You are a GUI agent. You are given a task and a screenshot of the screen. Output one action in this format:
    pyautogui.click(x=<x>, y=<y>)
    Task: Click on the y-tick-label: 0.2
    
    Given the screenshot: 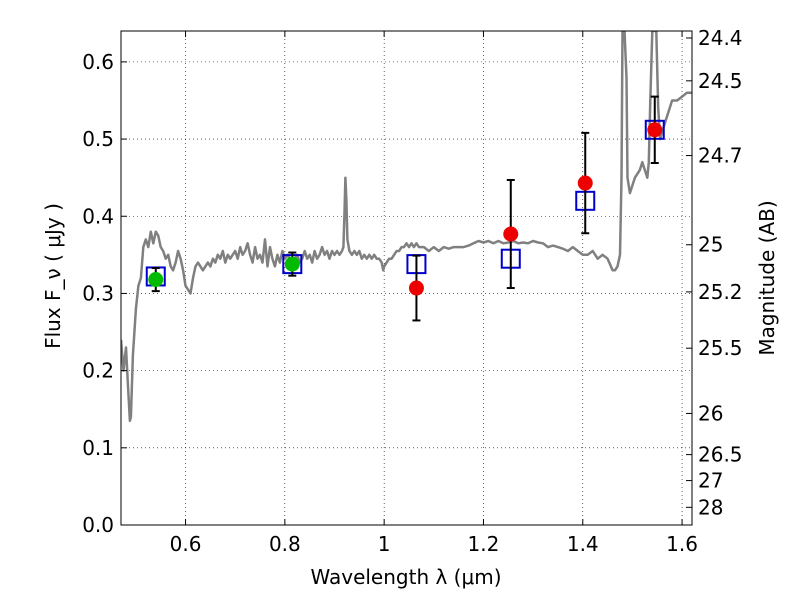 What is the action you would take?
    pyautogui.click(x=98, y=371)
    